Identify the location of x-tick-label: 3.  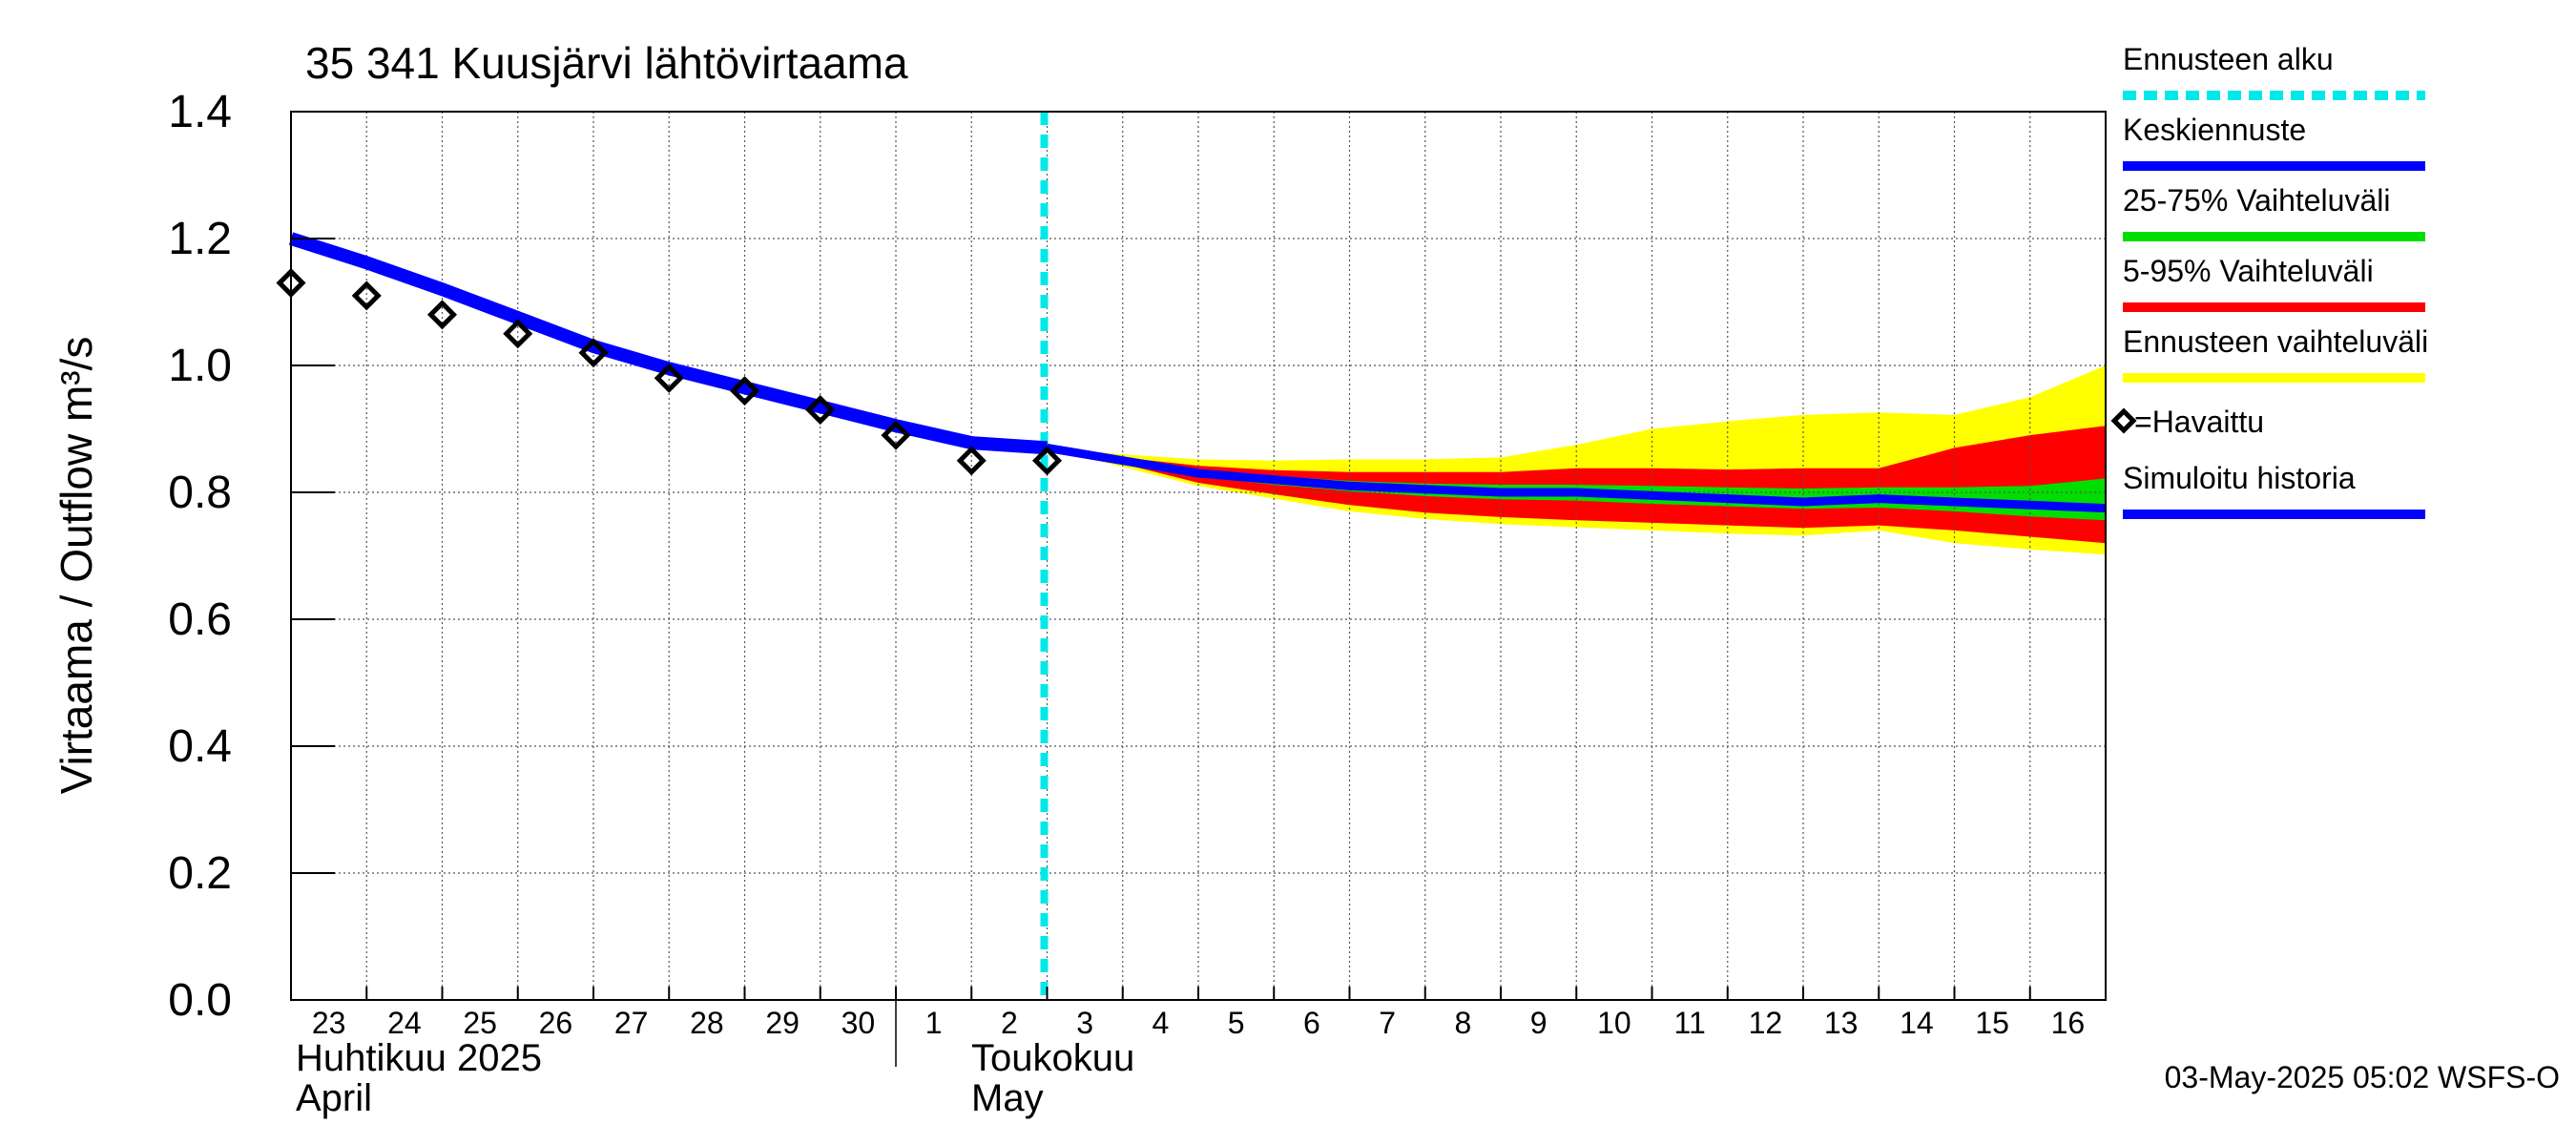
(1084, 1023).